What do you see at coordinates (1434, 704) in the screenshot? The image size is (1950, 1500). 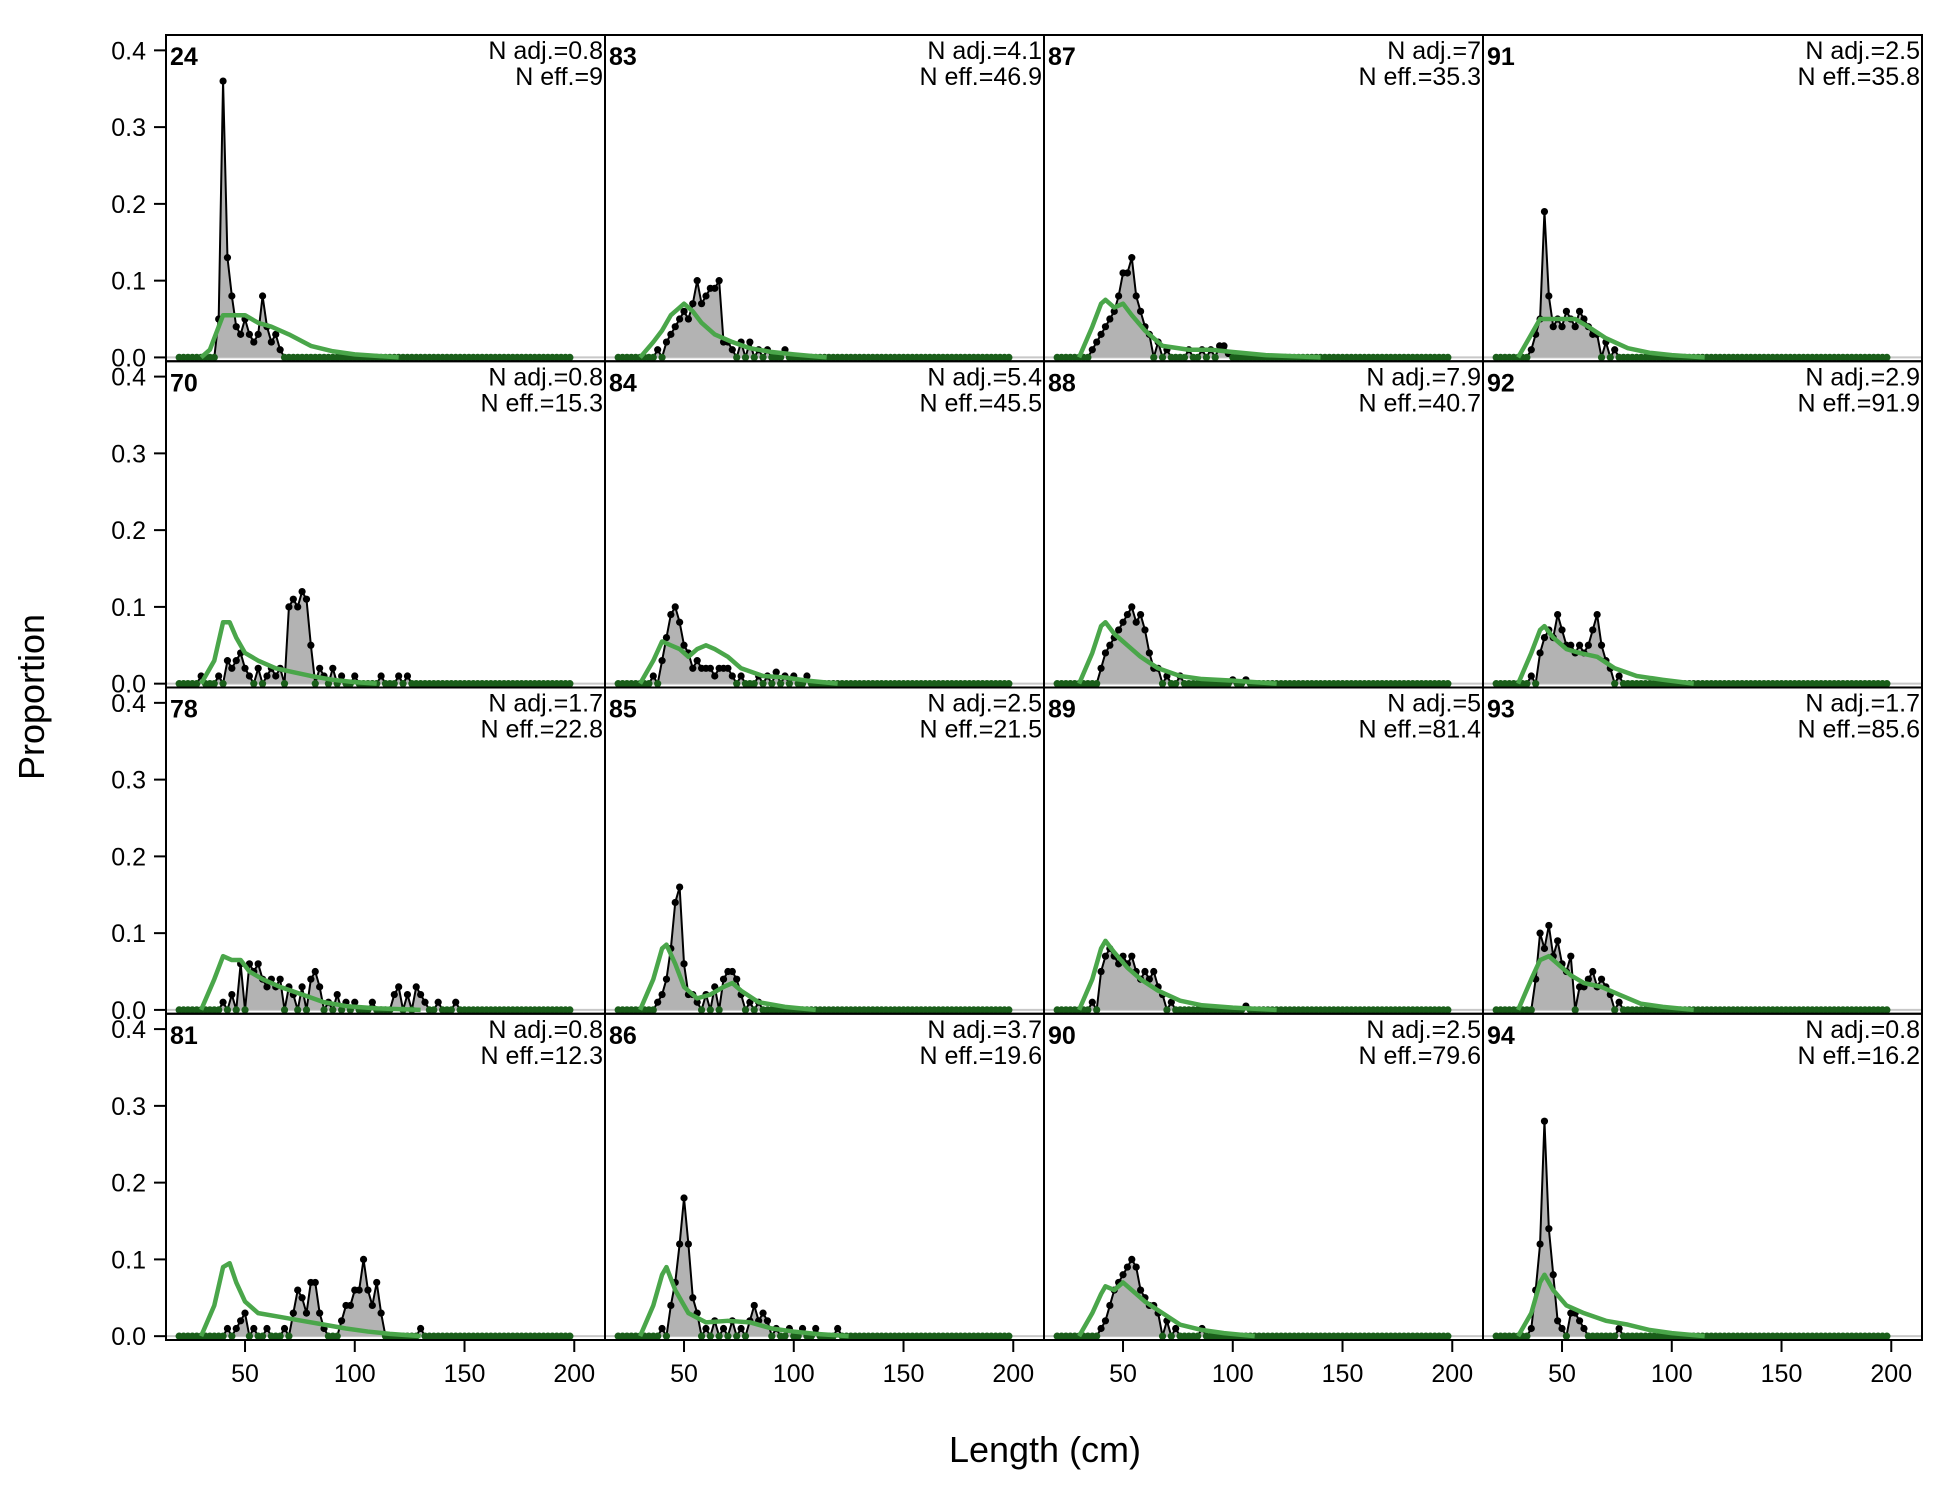 I see `n-adj-label: N adj.=5` at bounding box center [1434, 704].